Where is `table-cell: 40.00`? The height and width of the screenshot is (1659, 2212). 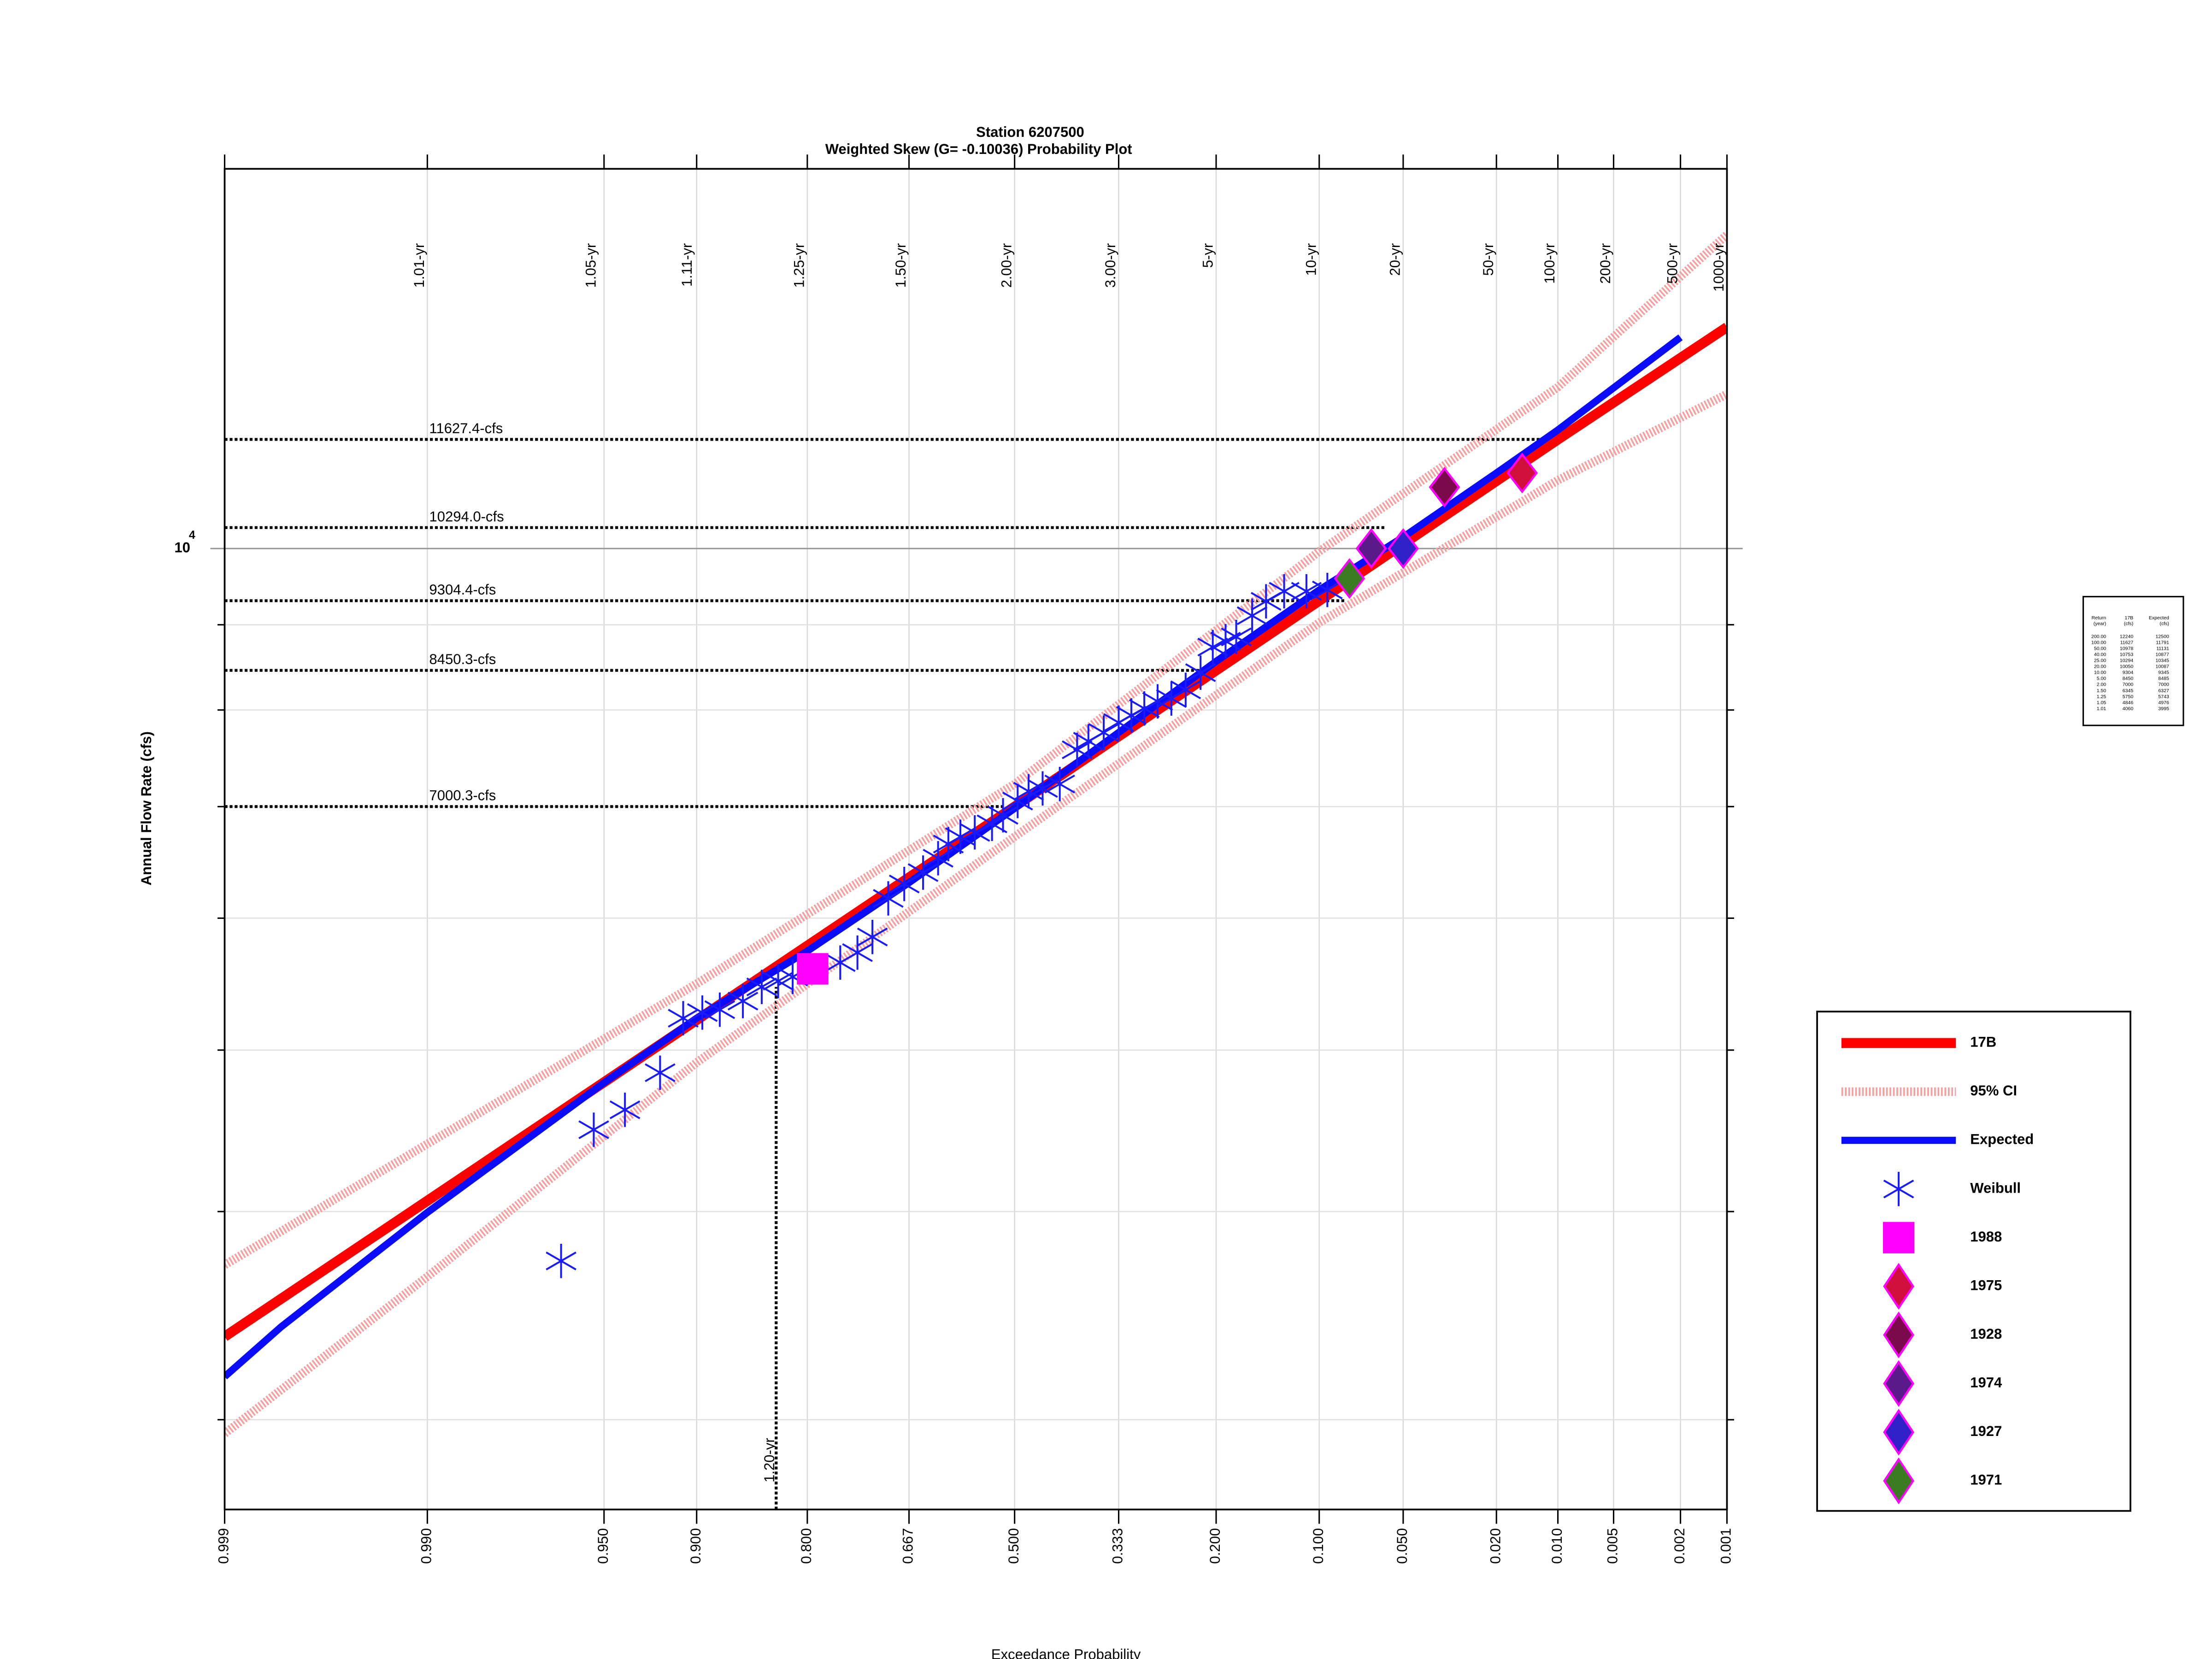 table-cell: 40.00 is located at coordinates (2100, 655).